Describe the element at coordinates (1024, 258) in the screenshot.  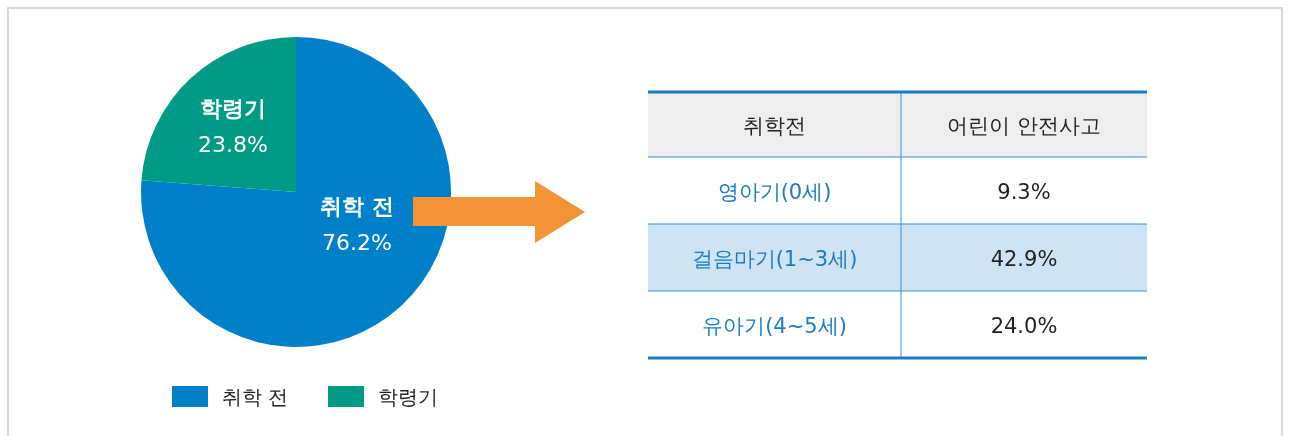
I see `text: 42.9%` at that location.